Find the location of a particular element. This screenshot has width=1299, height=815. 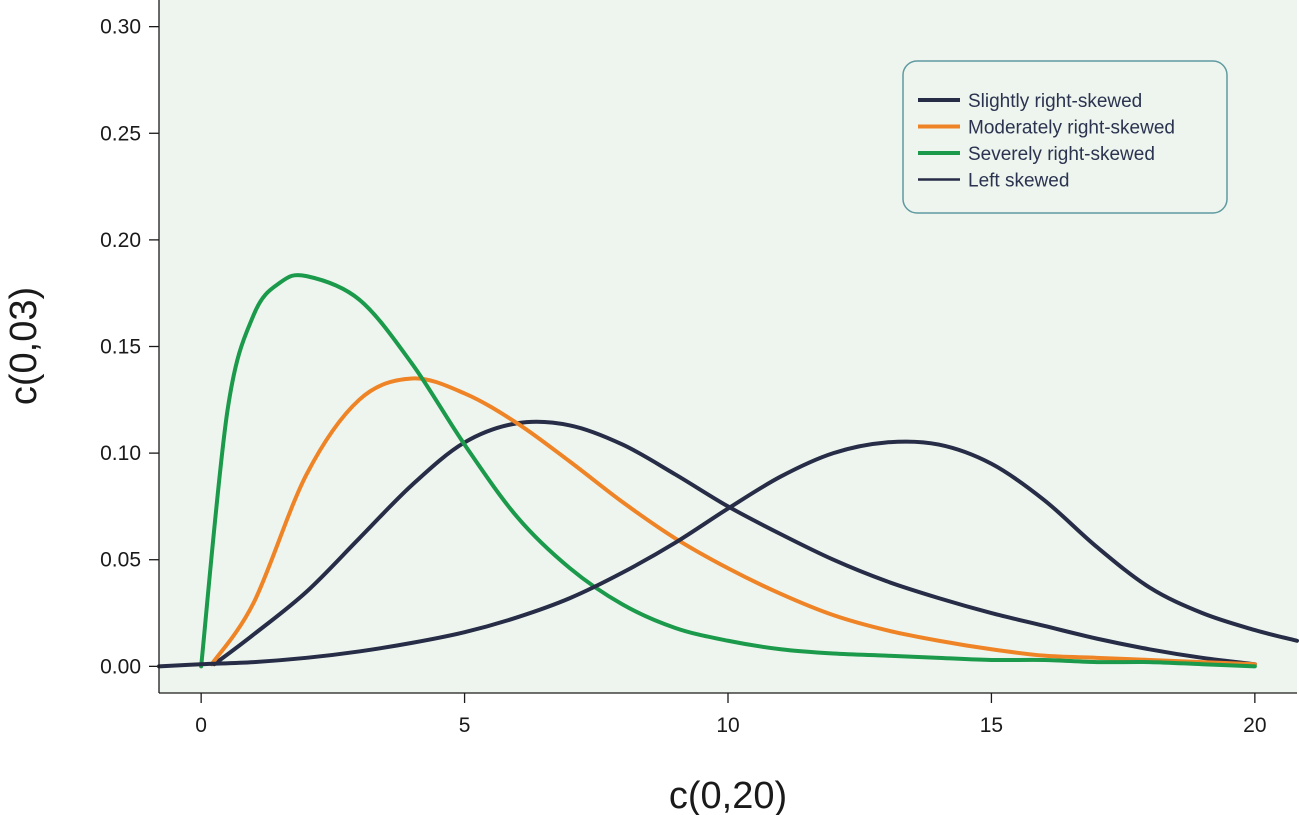

y-tick-label: 0.25 is located at coordinates (120, 133).